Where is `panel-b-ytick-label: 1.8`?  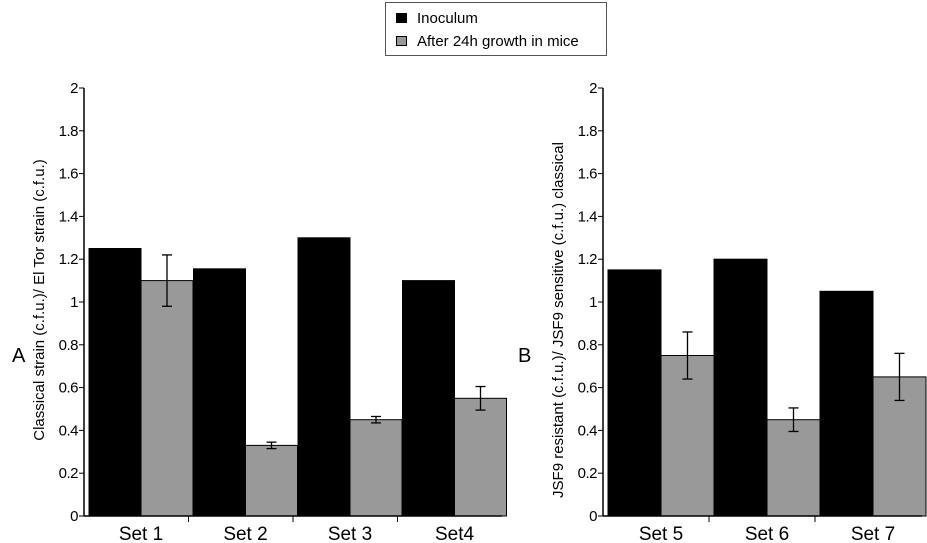
panel-b-ytick-label: 1.8 is located at coordinates (588, 131).